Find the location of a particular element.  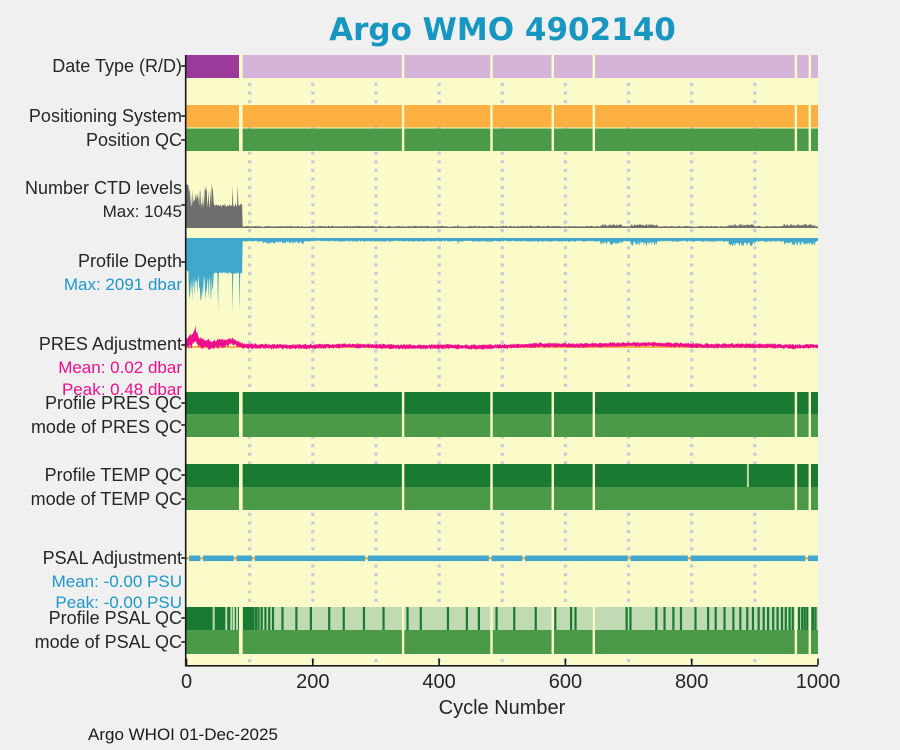

label-profile-temp-qc: Profile TEMP QC is located at coordinates (113, 475).